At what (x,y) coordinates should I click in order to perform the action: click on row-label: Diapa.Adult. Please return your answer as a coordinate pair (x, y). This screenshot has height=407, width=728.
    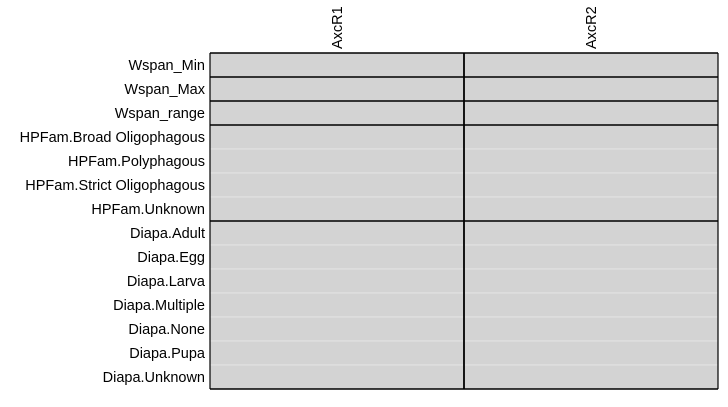
    Looking at the image, I should click on (167, 234).